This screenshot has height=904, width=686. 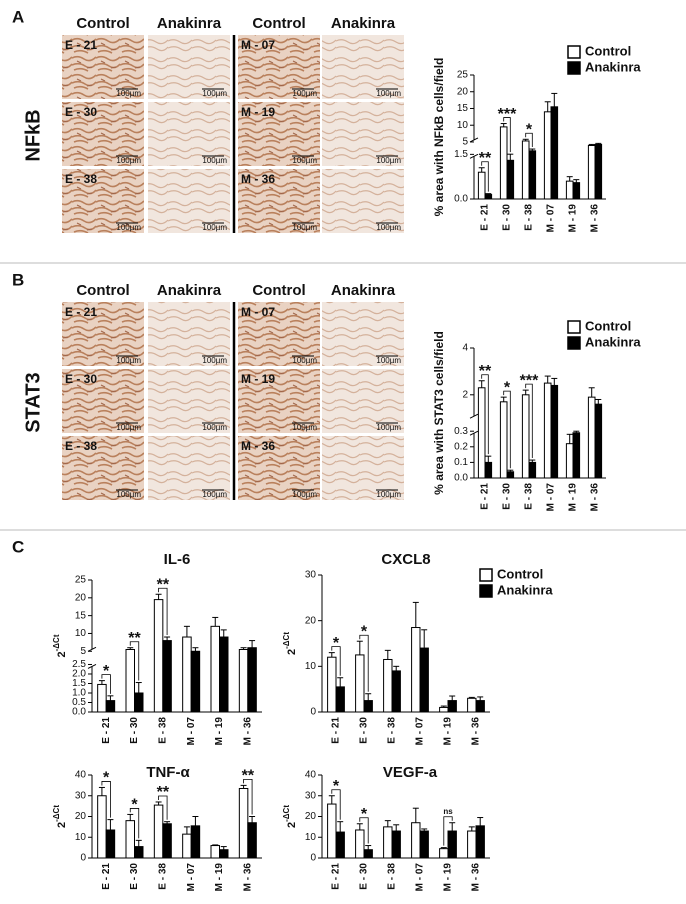 I want to click on significance-label: ns, so click(x=448, y=811).